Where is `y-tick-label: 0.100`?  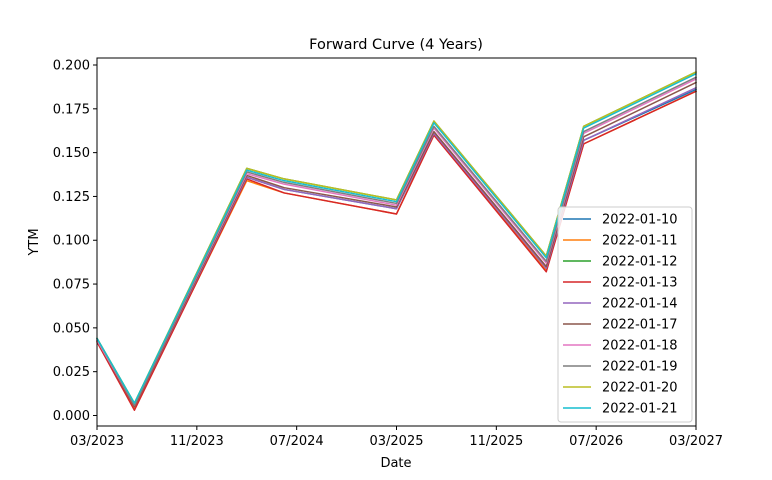 y-tick-label: 0.100 is located at coordinates (71, 241).